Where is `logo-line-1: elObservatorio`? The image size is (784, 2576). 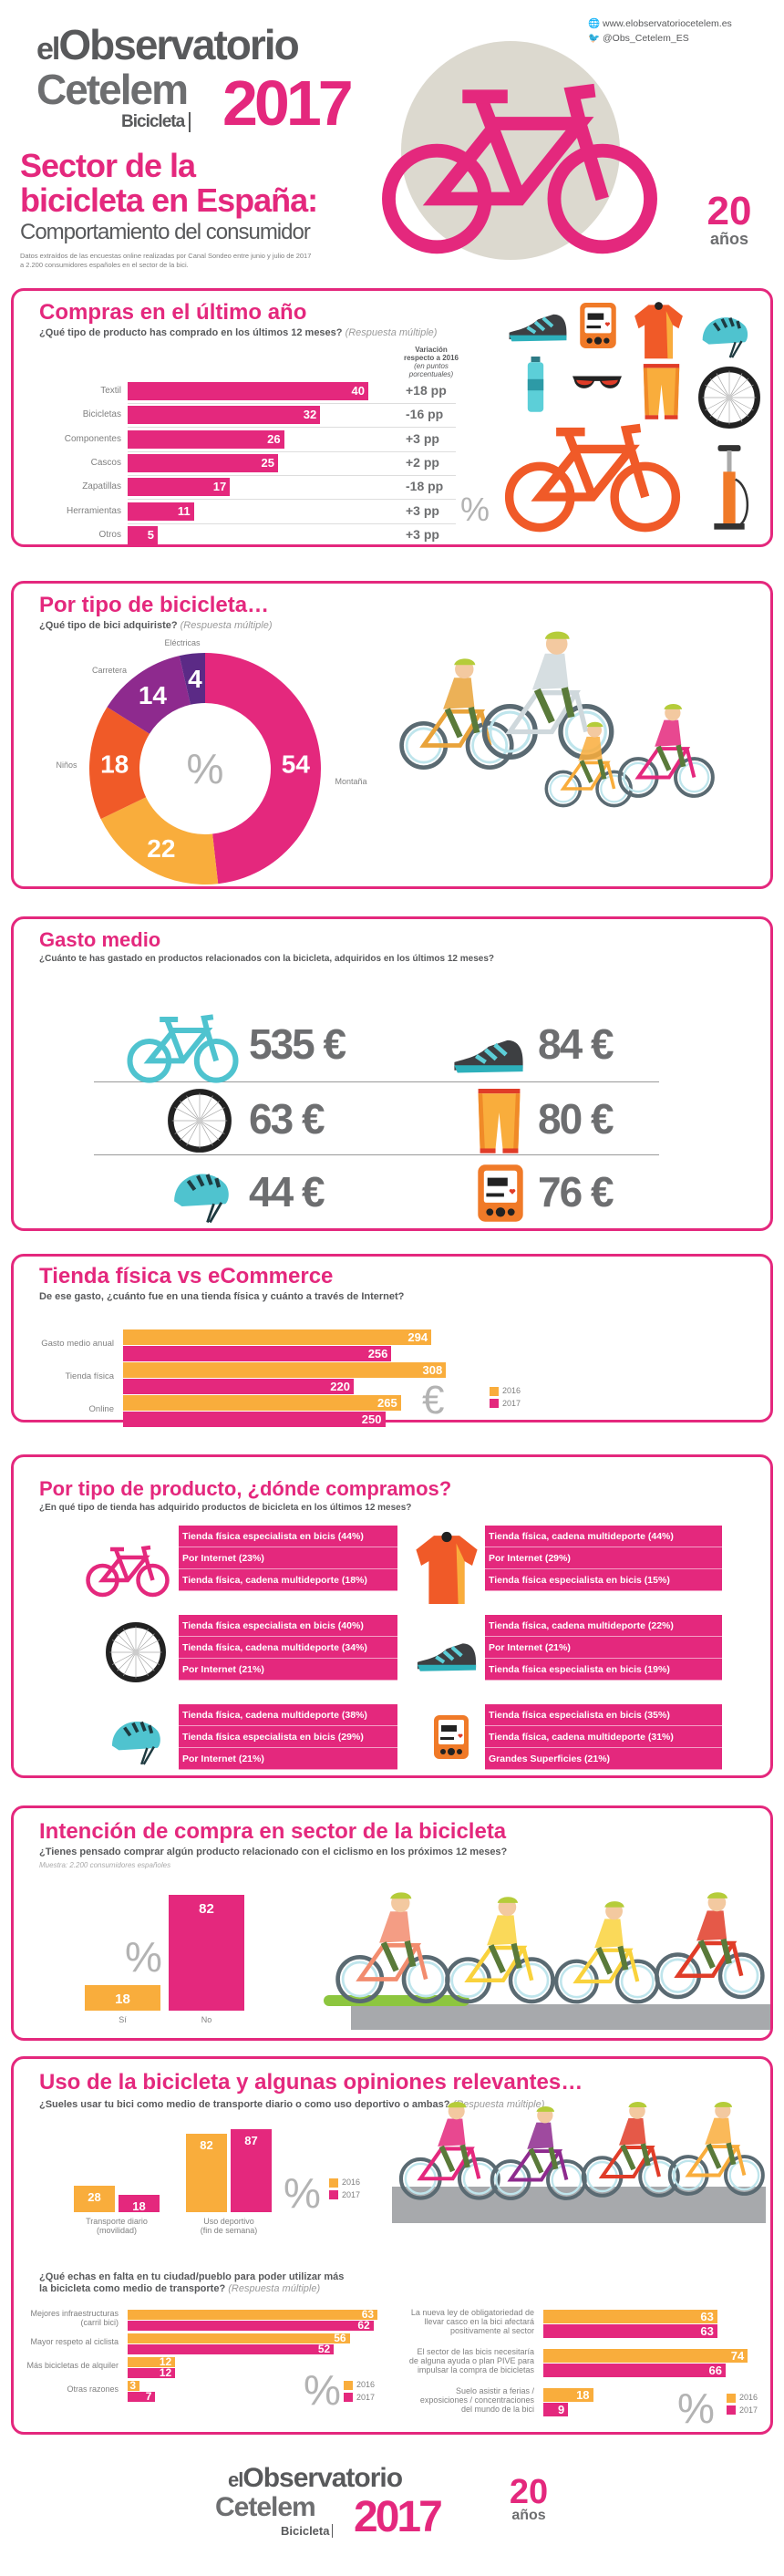 logo-line-1: elObservatorio is located at coordinates (168, 45).